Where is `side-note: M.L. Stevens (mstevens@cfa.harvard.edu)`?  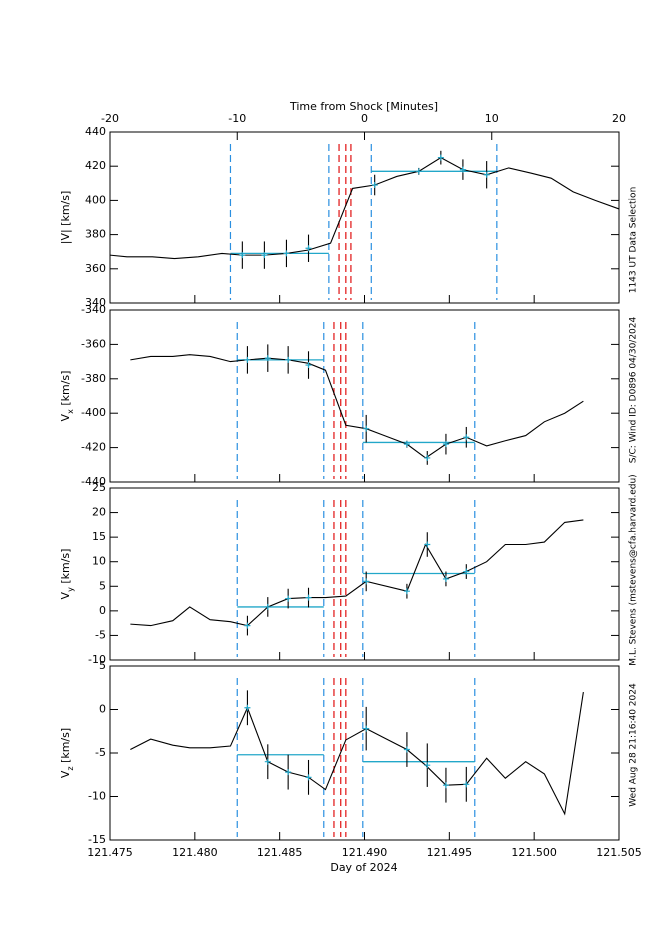
side-note: M.L. Stevens (mstevens@cfa.harvard.edu) is located at coordinates (634, 569).